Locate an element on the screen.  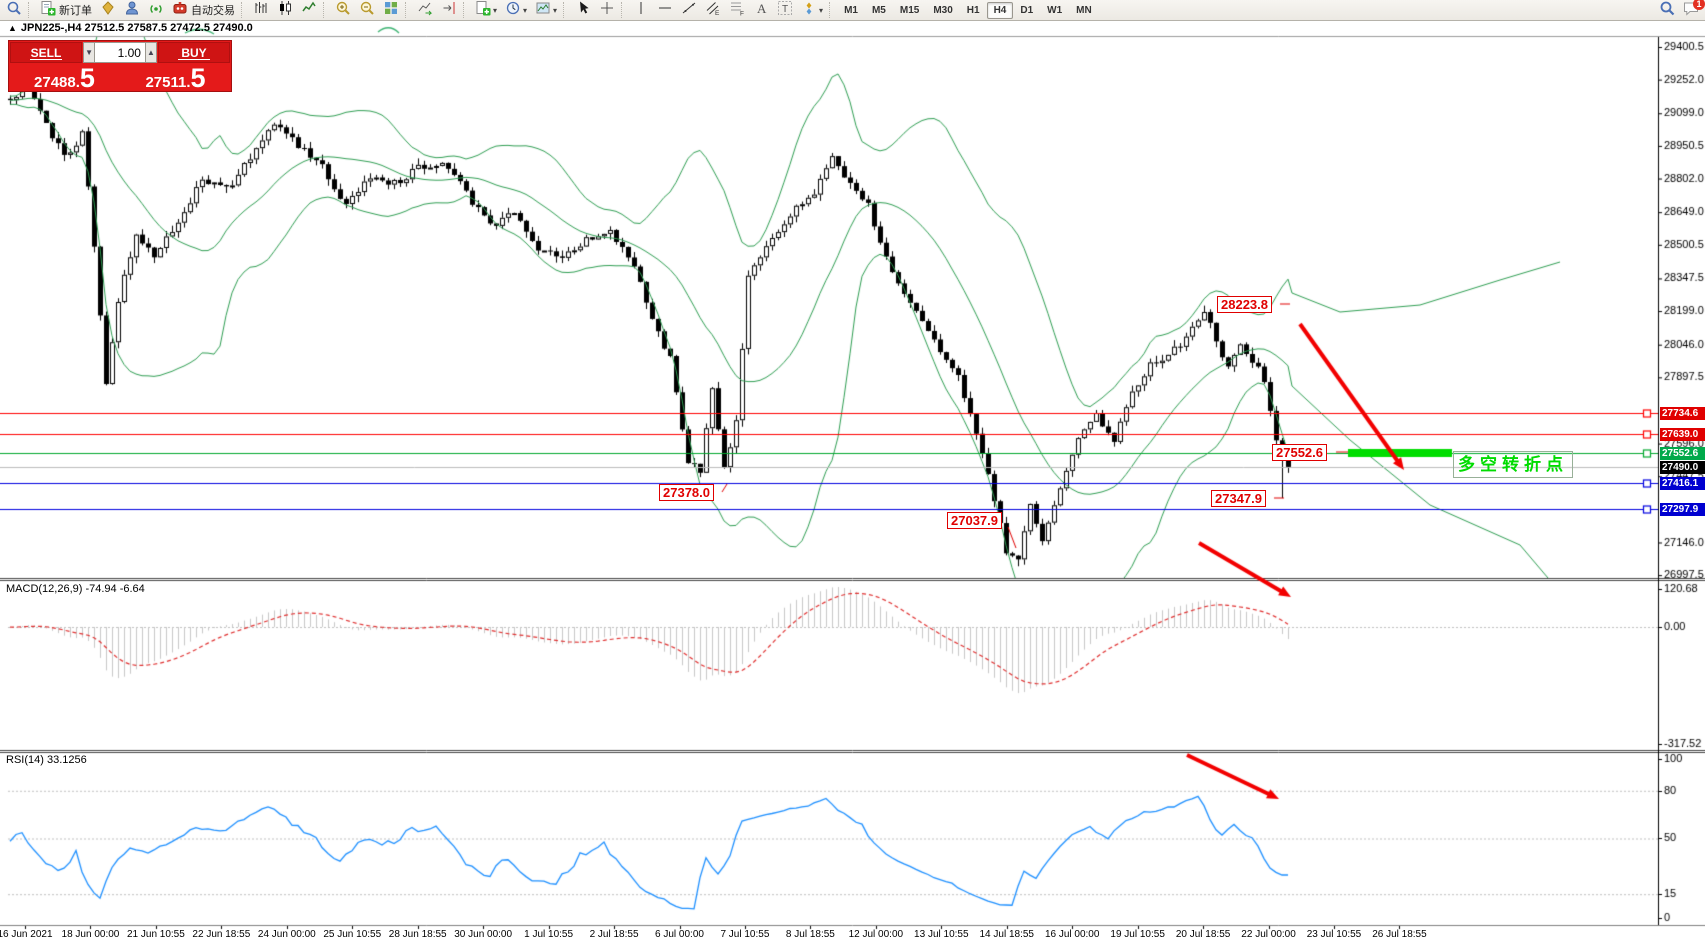
fibonacci-tool: F is located at coordinates (737, 10).